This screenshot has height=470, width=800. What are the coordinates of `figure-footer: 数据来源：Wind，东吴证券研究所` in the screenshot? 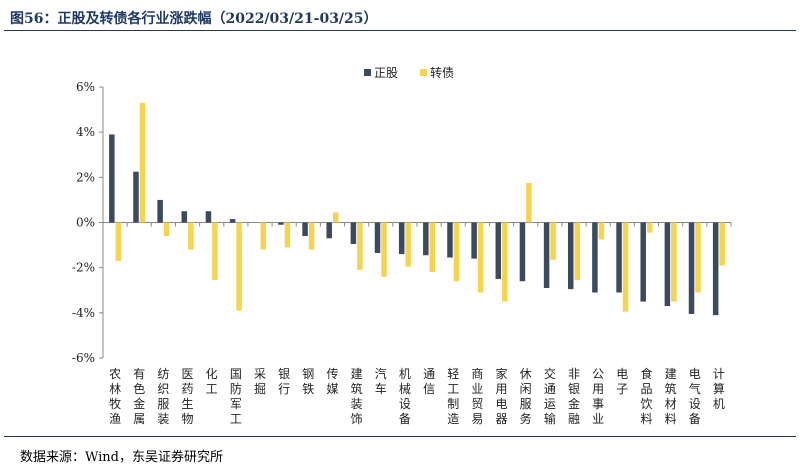 It's located at (400, 451).